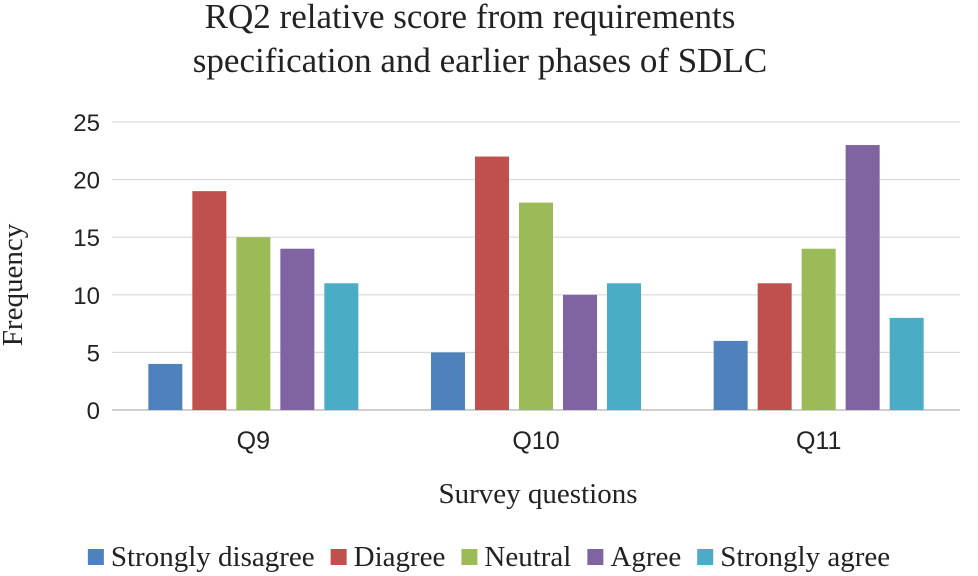 This screenshot has width=978, height=576. Describe the element at coordinates (253, 323) in the screenshot. I see `bar-q9-neutral` at that location.